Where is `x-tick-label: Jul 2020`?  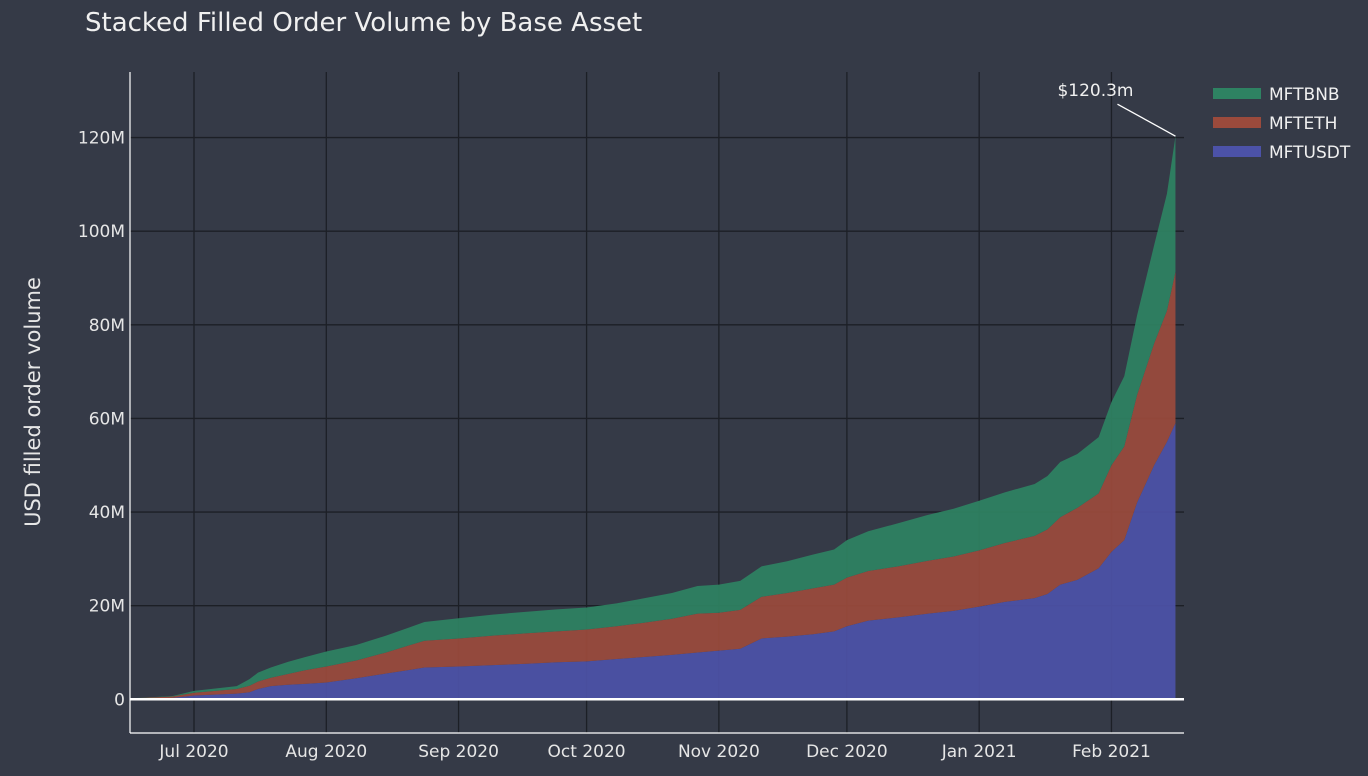
x-tick-label: Jul 2020 is located at coordinates (193, 752).